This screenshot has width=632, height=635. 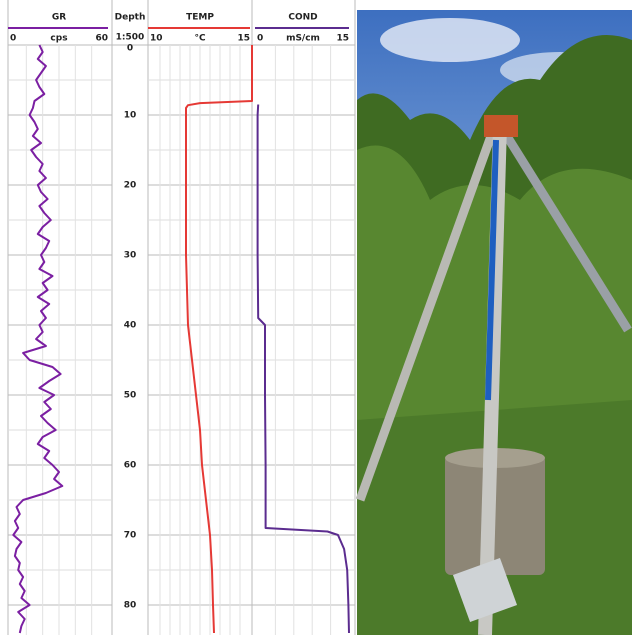 I want to click on depth-label: 30, so click(x=130, y=256).